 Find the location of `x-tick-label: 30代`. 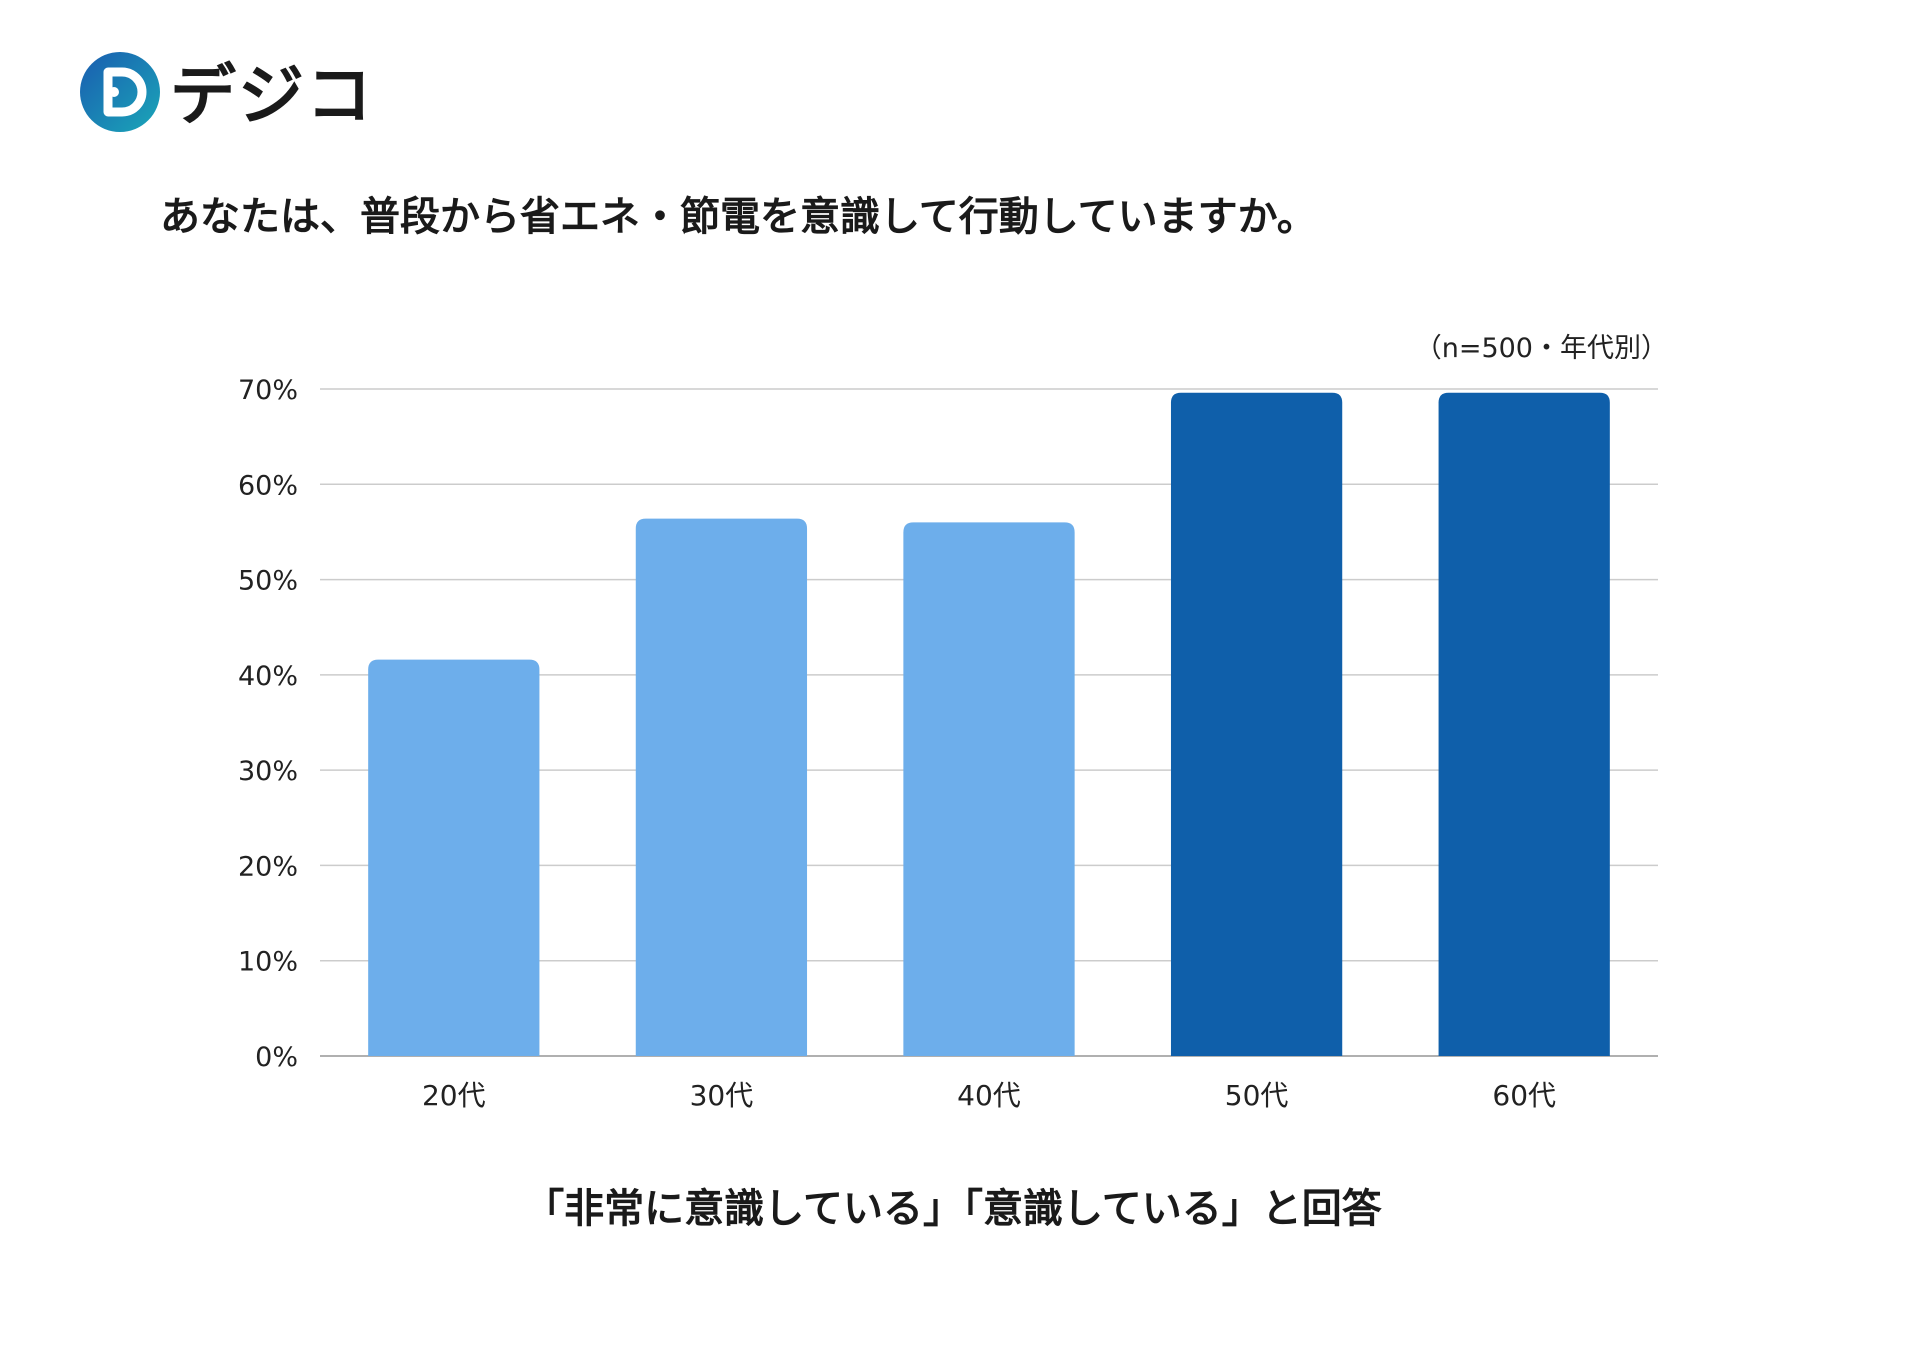

x-tick-label: 30代 is located at coordinates (722, 1095).